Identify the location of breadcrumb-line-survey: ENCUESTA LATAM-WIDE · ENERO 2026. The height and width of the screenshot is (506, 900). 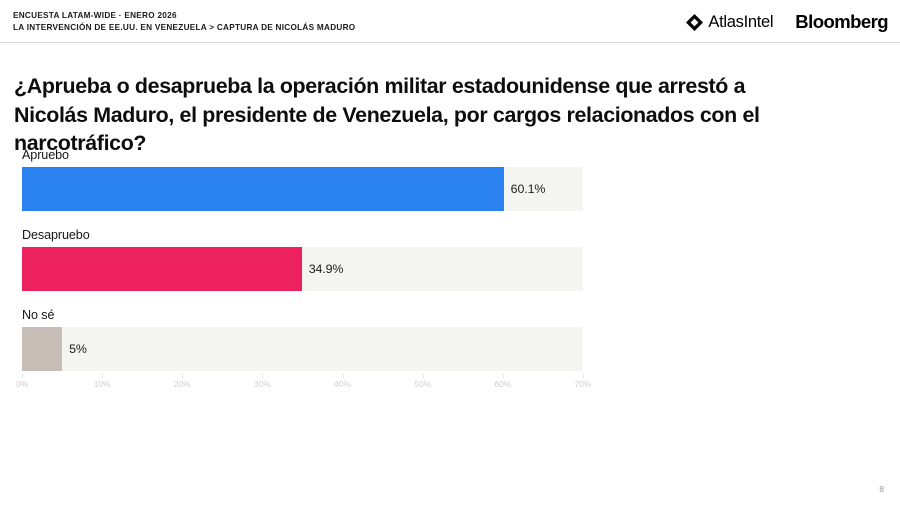
(95, 15).